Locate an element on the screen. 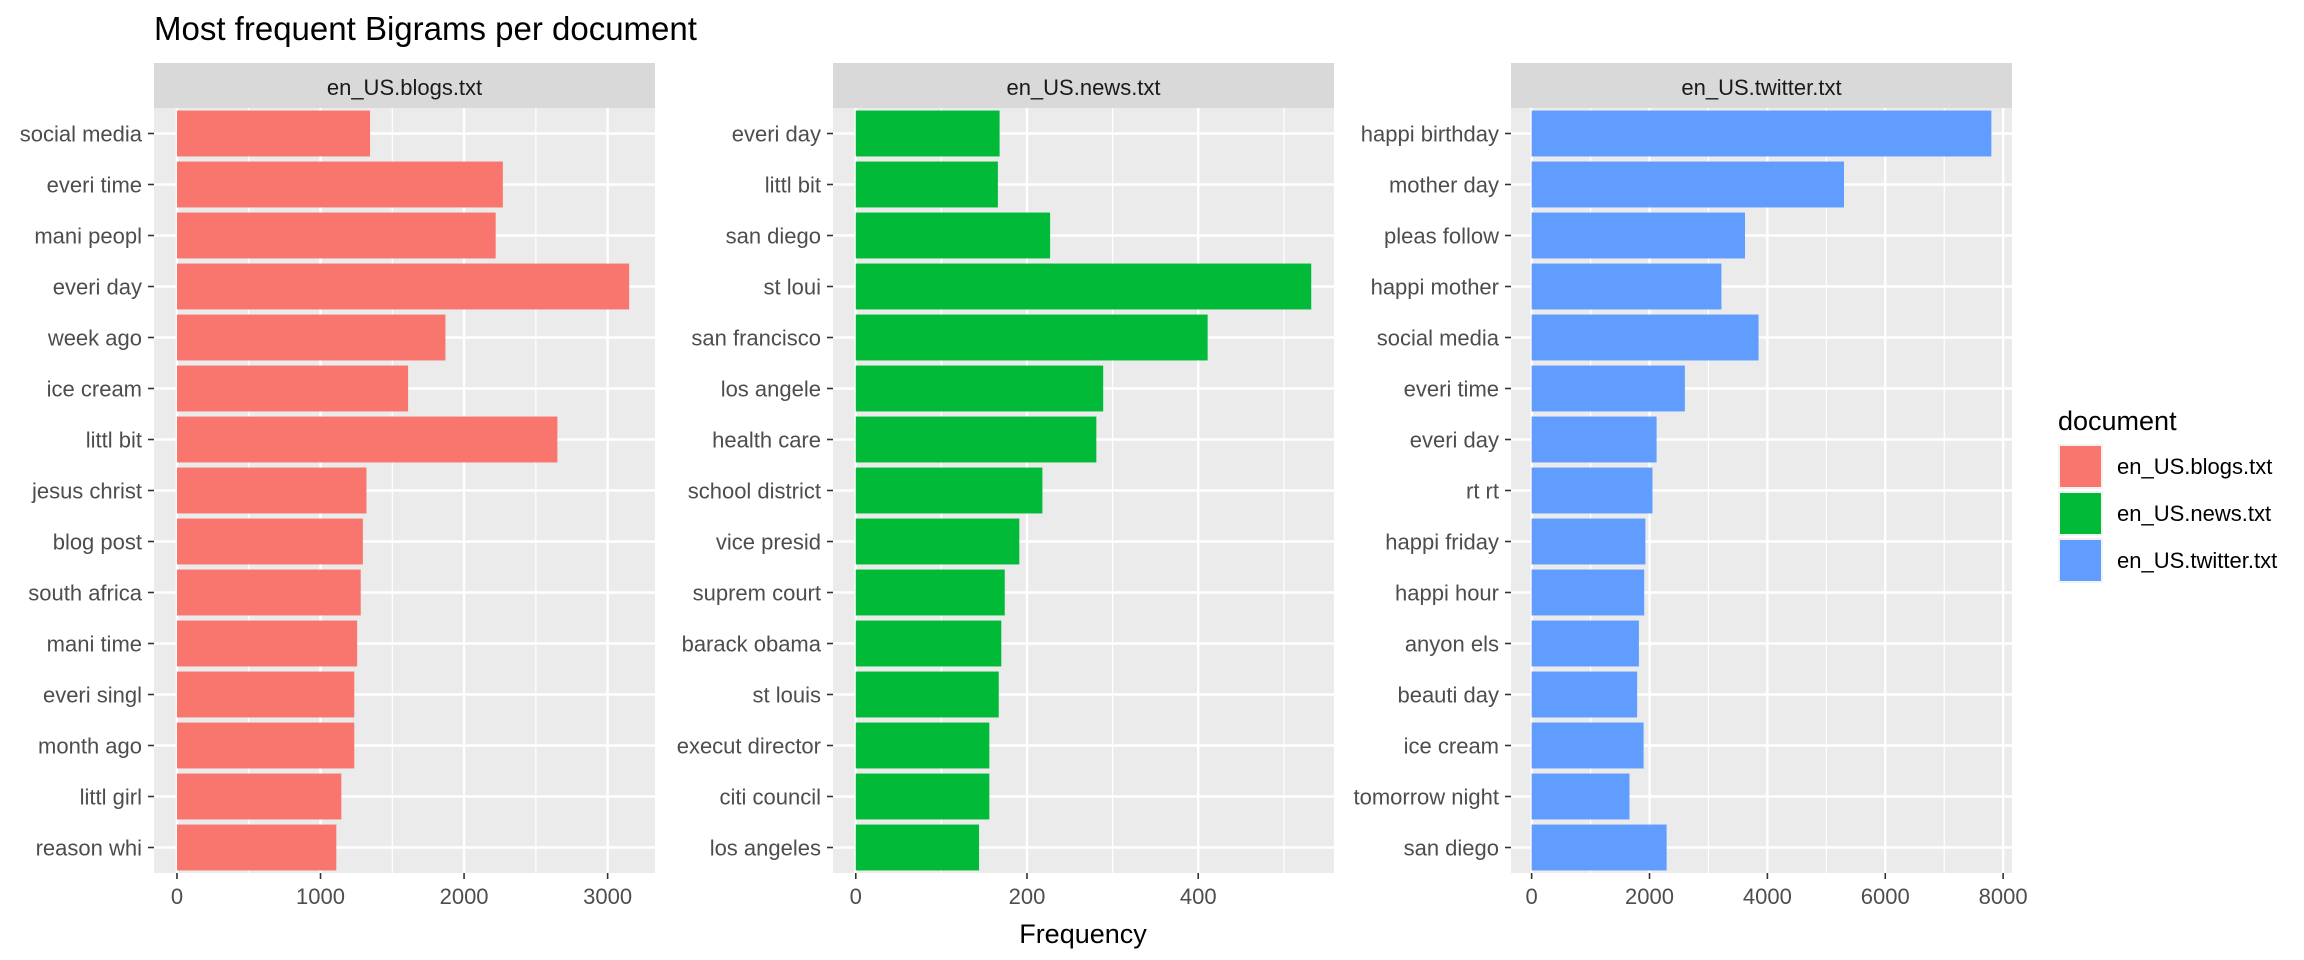 This screenshot has height=960, width=2304. legend-title: document is located at coordinates (2117, 421).